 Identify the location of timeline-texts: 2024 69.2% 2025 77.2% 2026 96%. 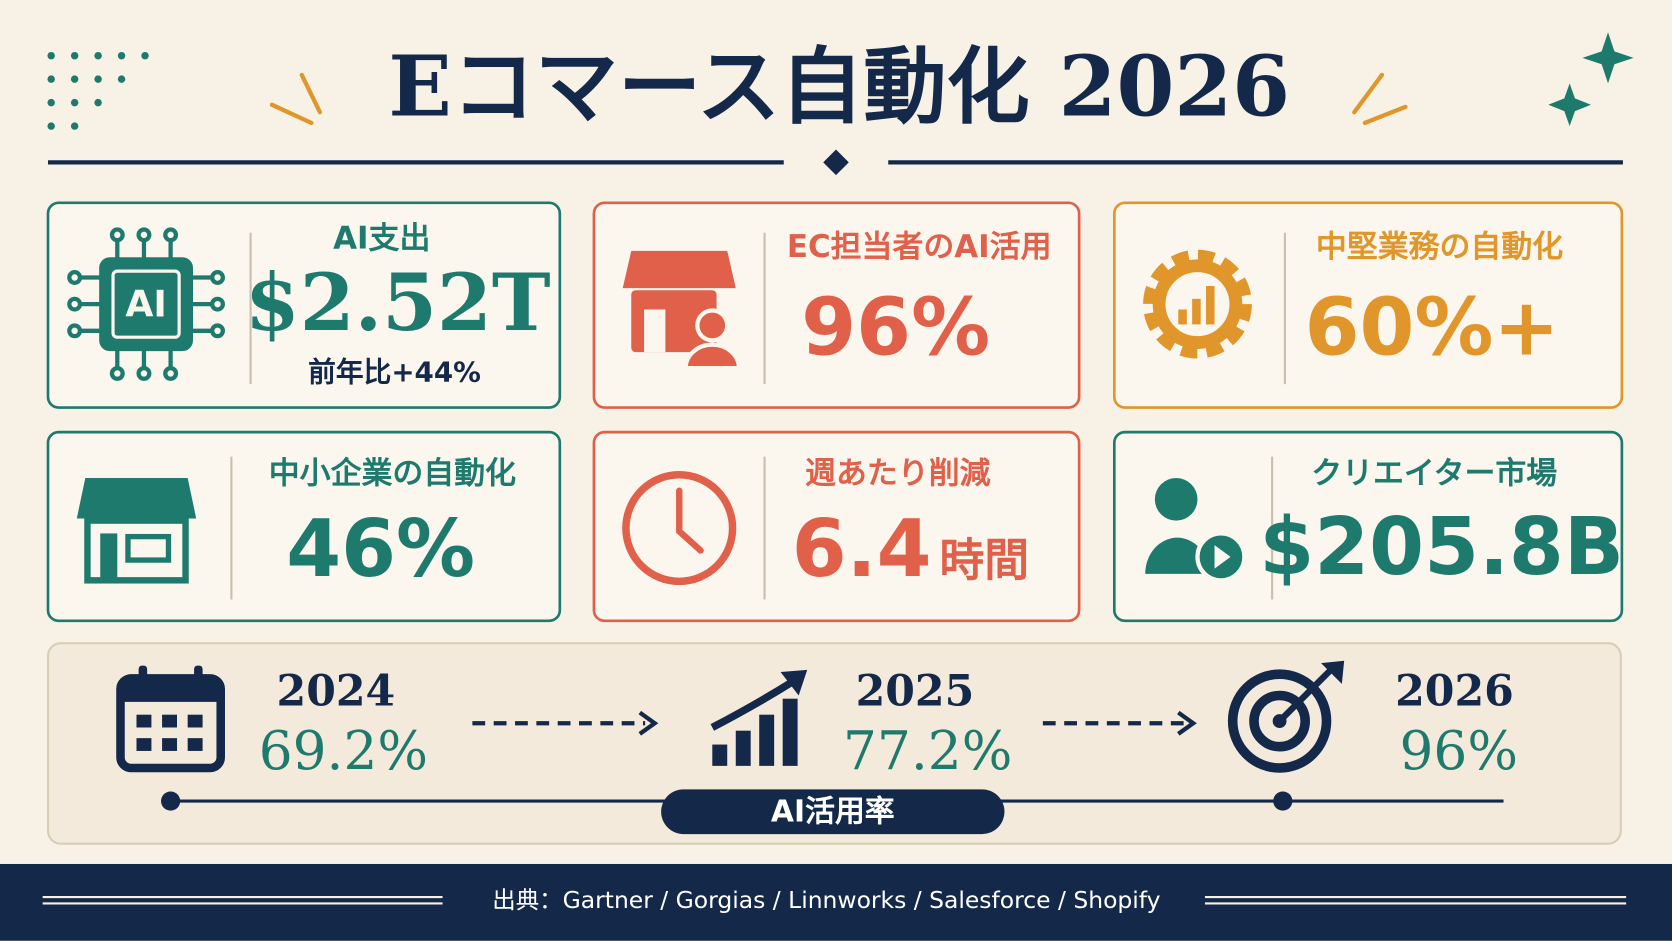
(888, 724).